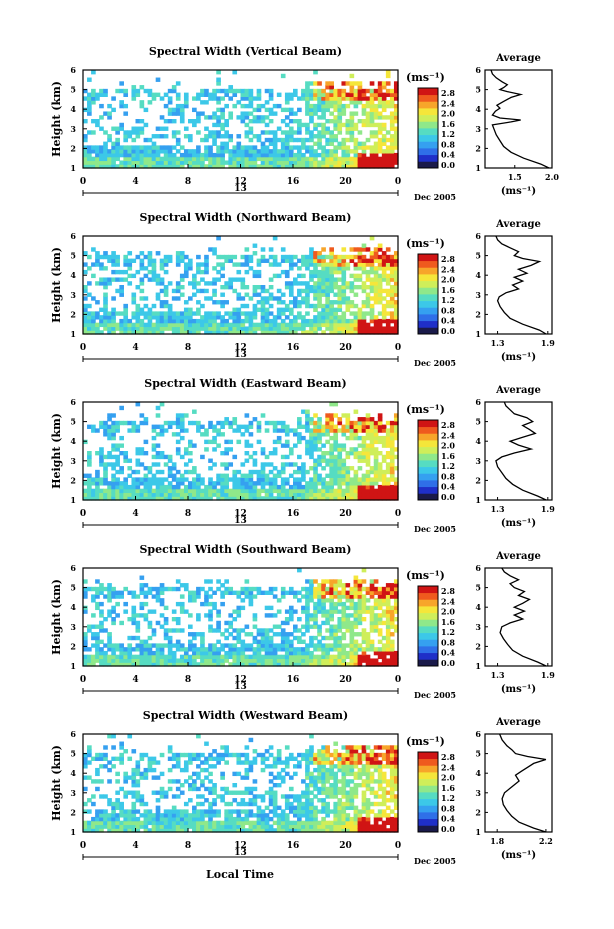 Image resolution: width=614 pixels, height=929 pixels. Describe the element at coordinates (448, 622) in the screenshot. I see `colorbar-tick-label: 1.6` at that location.